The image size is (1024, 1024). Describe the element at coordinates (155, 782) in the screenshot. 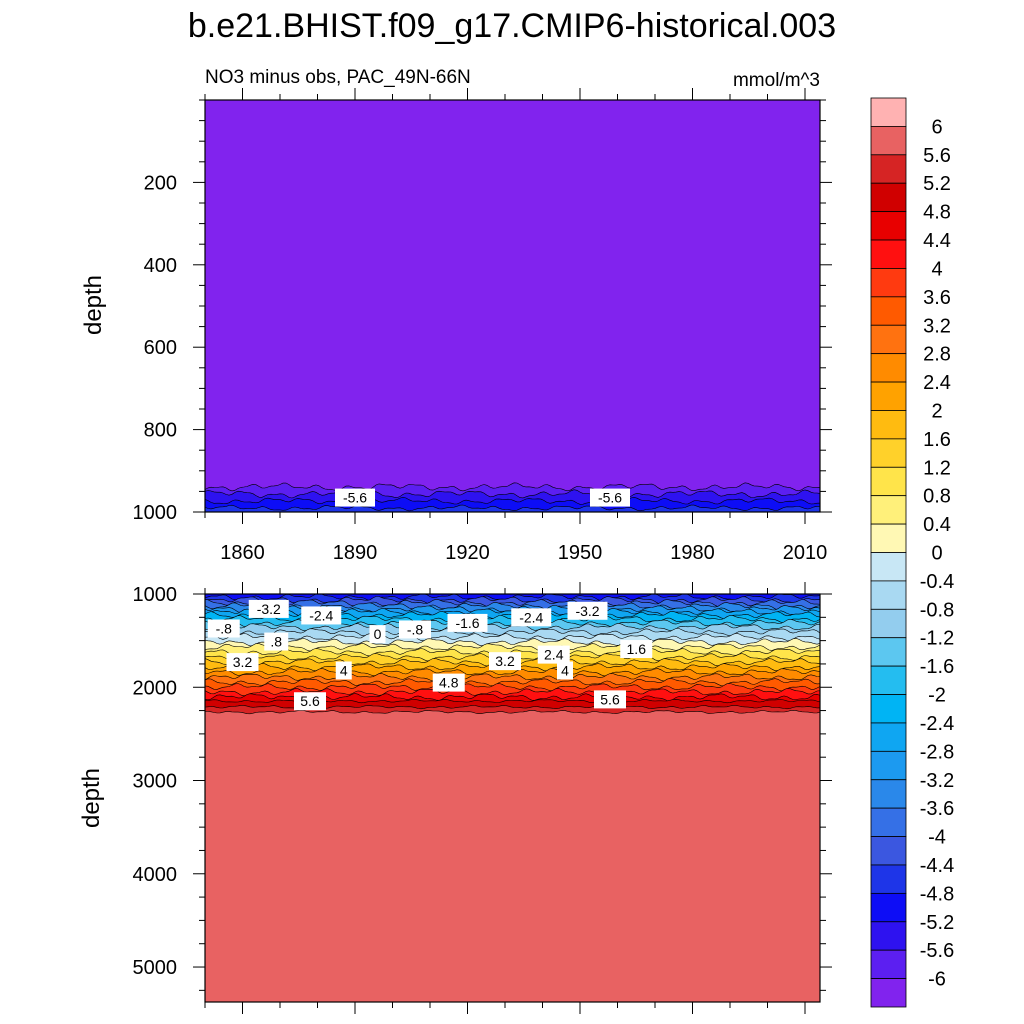

I see `y-tick-label: 3000` at that location.